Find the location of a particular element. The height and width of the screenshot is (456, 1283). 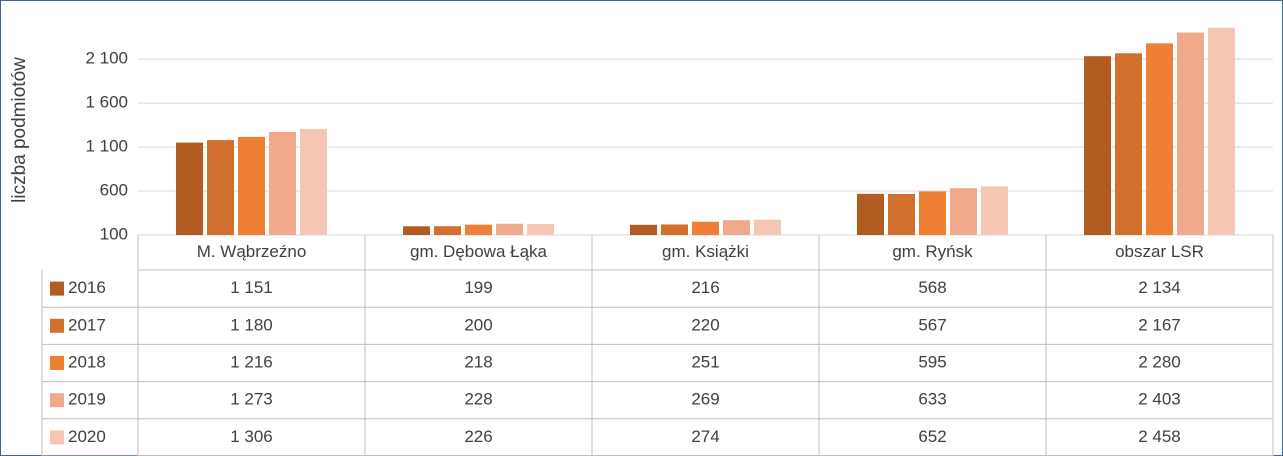

legend-label: 2018 is located at coordinates (87, 361).